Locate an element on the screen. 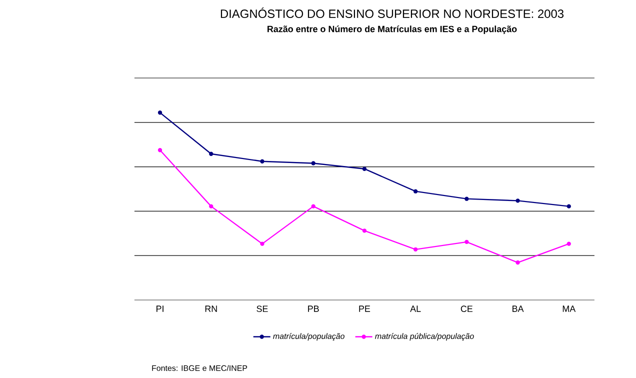  x-tick-label: PB is located at coordinates (313, 309).